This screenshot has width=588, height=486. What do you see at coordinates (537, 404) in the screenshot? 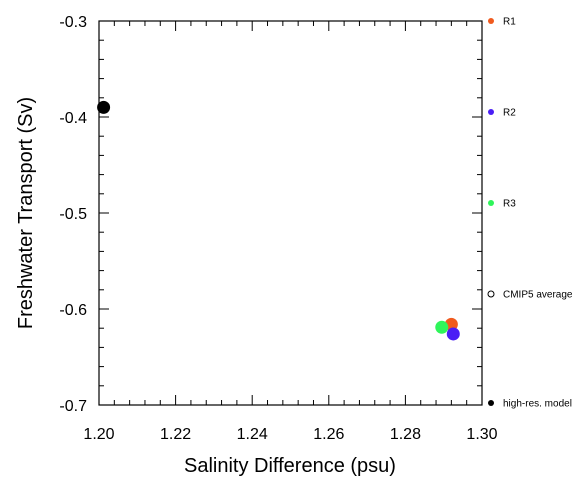
I see `legend-label: high-res. model` at bounding box center [537, 404].